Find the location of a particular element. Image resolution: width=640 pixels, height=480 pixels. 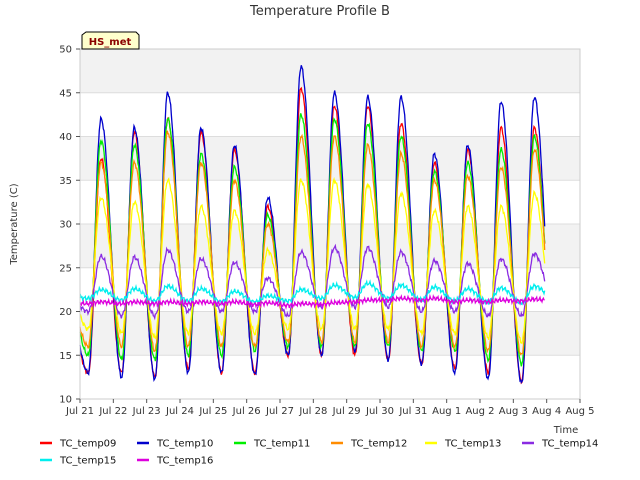

series-line-tc_temp14 is located at coordinates (312, 282).